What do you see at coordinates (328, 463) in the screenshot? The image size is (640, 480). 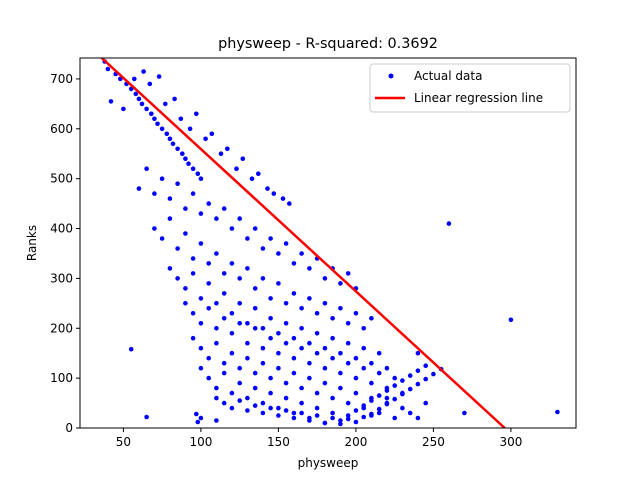 I see `x-axis-label: physweep` at bounding box center [328, 463].